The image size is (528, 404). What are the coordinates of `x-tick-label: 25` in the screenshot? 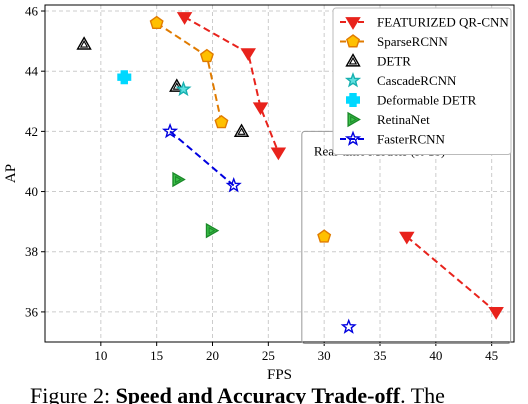 It's located at (268, 355).